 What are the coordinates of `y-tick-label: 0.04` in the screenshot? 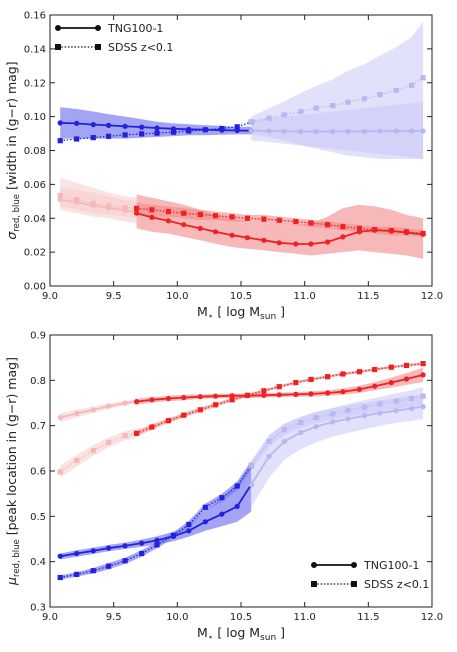 It's located at (35, 219).